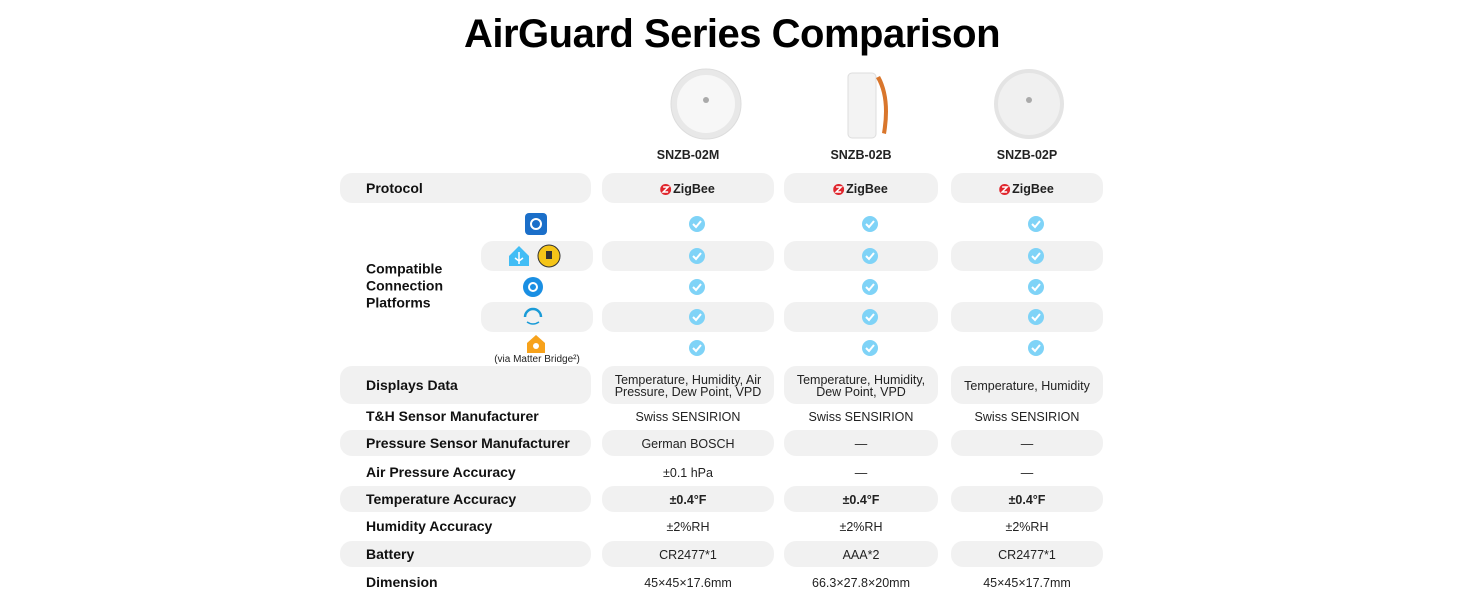  I want to click on row-label: Battery, so click(390, 554).